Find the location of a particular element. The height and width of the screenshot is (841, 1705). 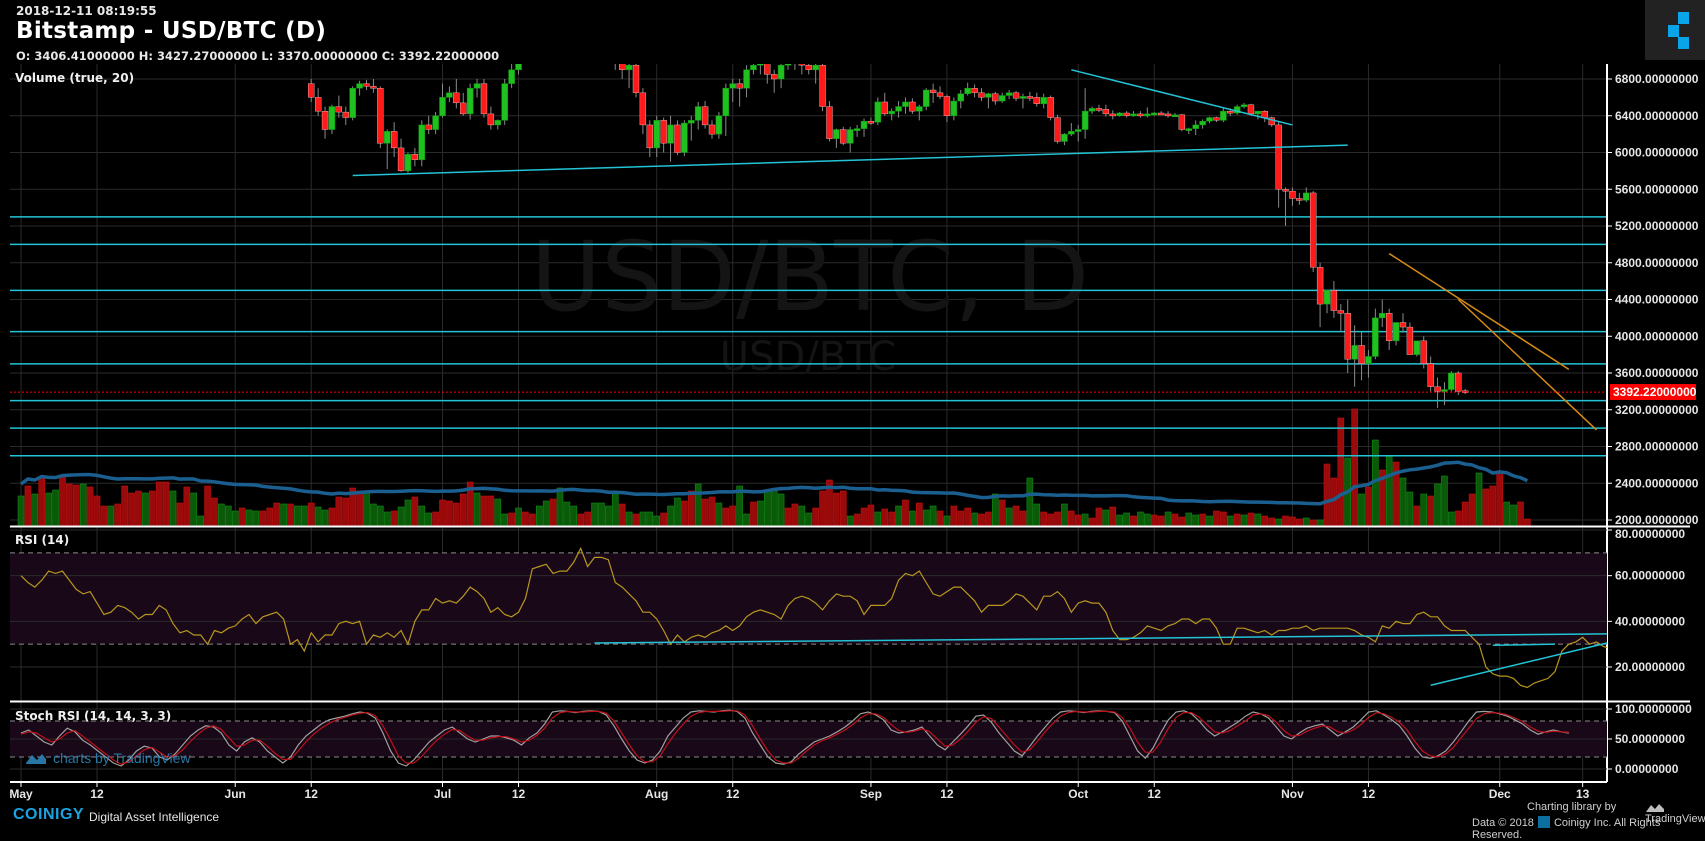

stoch-d-line is located at coordinates (794, 737).